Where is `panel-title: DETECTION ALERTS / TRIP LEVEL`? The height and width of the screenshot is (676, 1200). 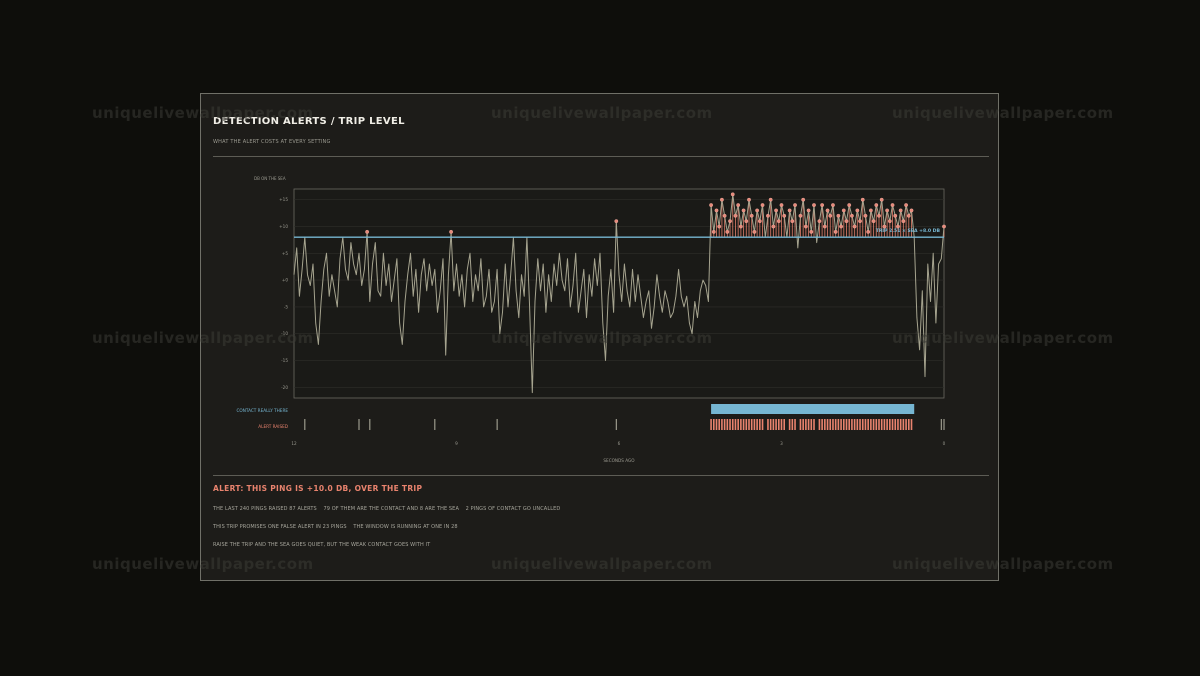 panel-title: DETECTION ALERTS / TRIP LEVEL is located at coordinates (309, 121).